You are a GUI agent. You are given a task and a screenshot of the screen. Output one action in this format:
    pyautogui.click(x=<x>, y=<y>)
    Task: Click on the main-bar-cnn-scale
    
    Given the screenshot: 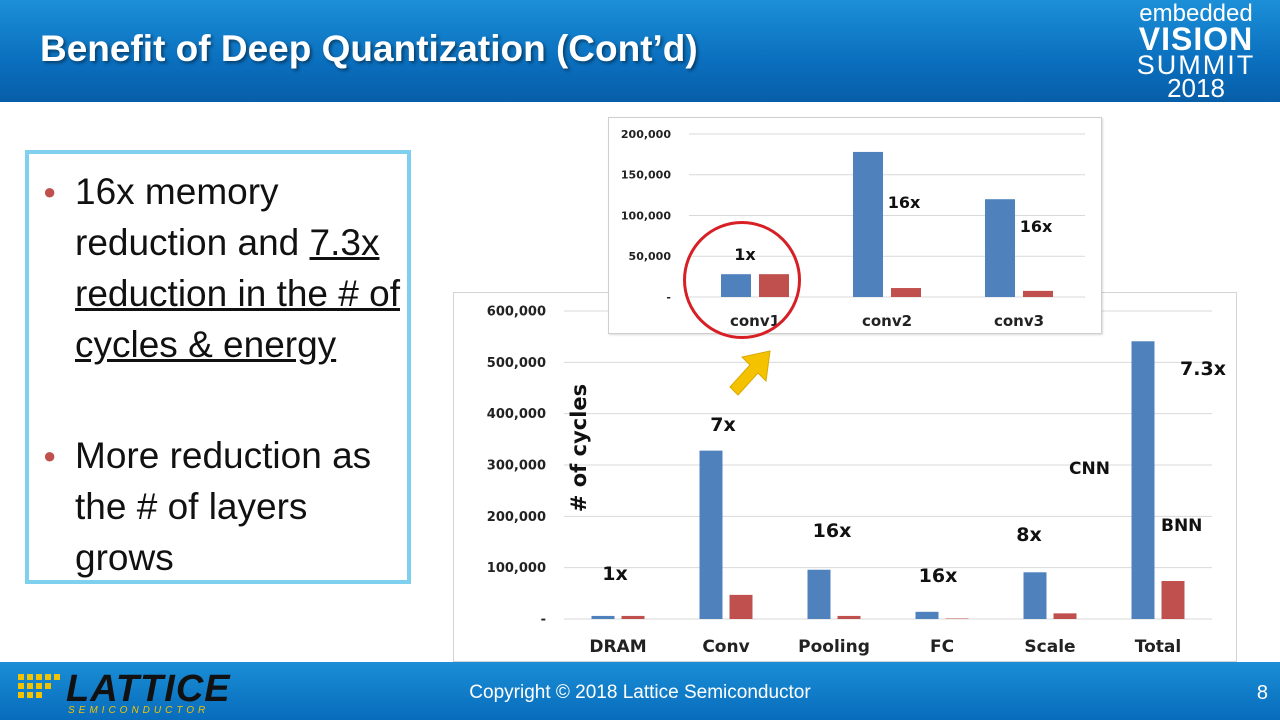 What is the action you would take?
    pyautogui.click(x=1035, y=595)
    